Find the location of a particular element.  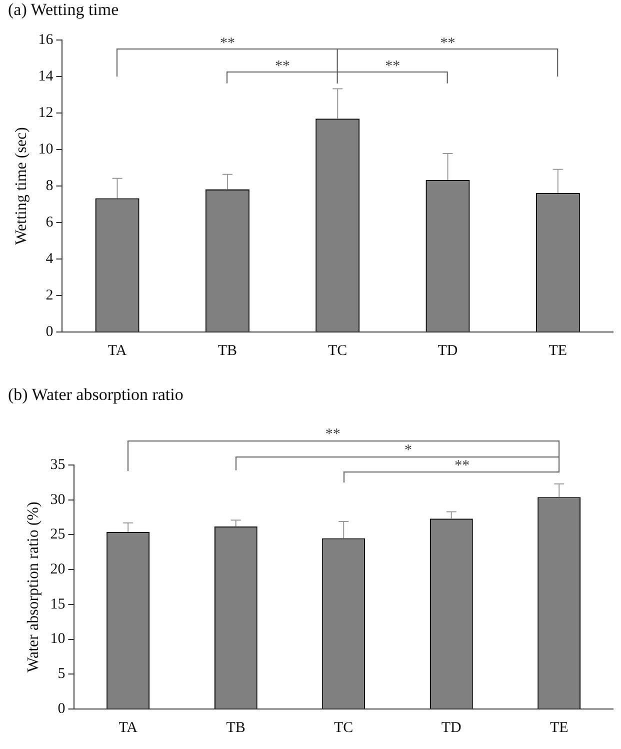

y-tick-label: 16 is located at coordinates (46, 40).